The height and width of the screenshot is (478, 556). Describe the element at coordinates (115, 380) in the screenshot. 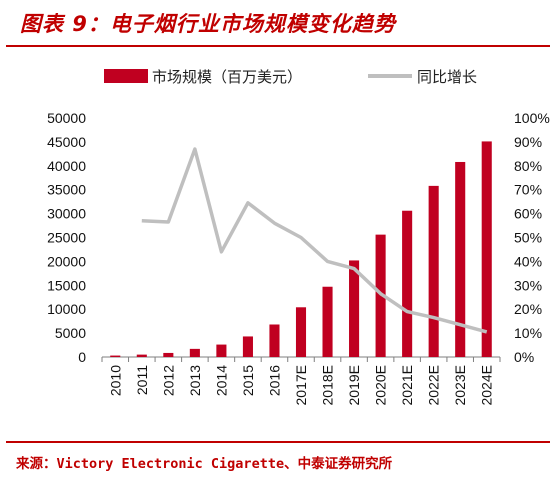

I see `x-tick-label: 2010` at that location.